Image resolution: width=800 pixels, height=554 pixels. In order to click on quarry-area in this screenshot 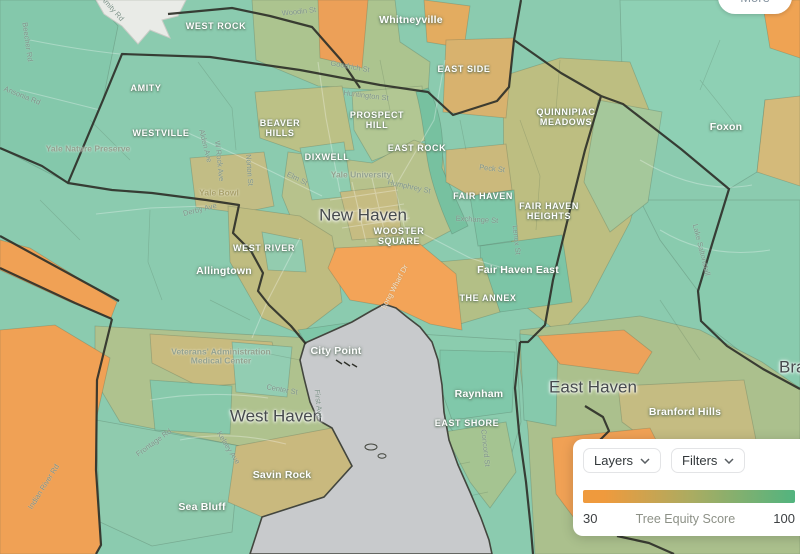, I will do `click(141, 22)`.